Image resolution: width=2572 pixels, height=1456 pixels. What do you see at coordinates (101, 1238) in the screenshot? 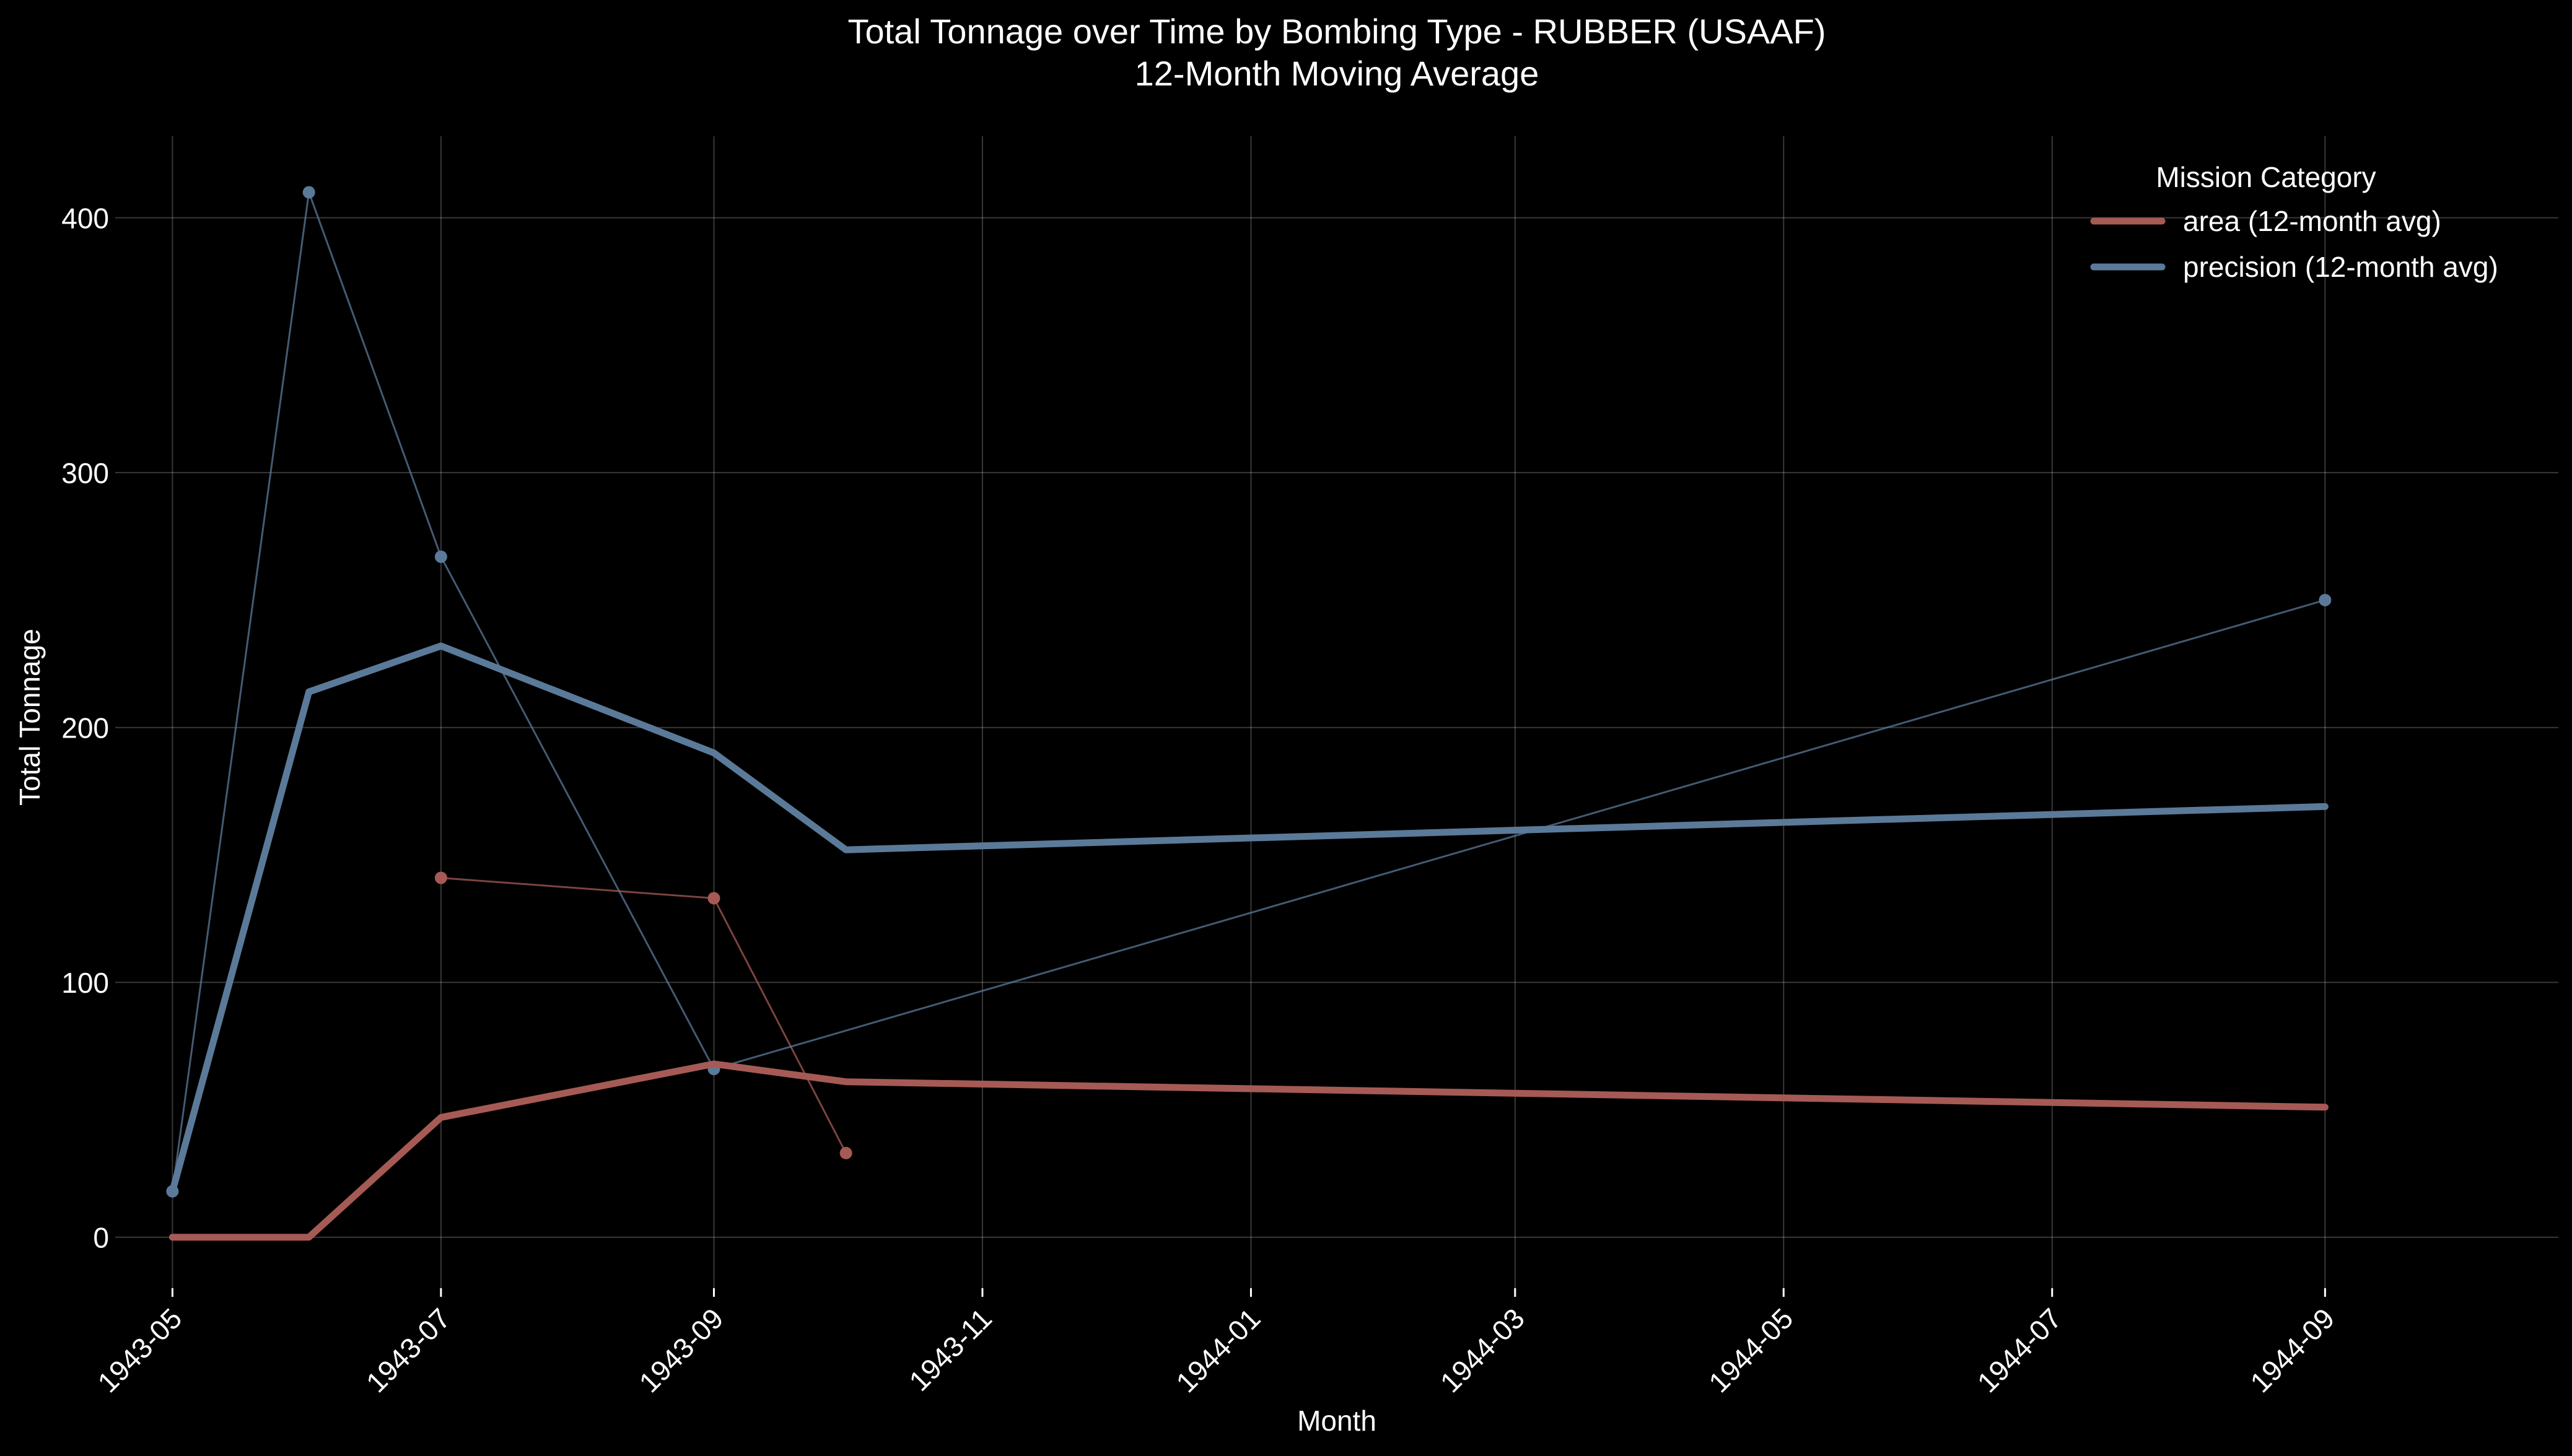
I see `y-tick-label: 0` at bounding box center [101, 1238].